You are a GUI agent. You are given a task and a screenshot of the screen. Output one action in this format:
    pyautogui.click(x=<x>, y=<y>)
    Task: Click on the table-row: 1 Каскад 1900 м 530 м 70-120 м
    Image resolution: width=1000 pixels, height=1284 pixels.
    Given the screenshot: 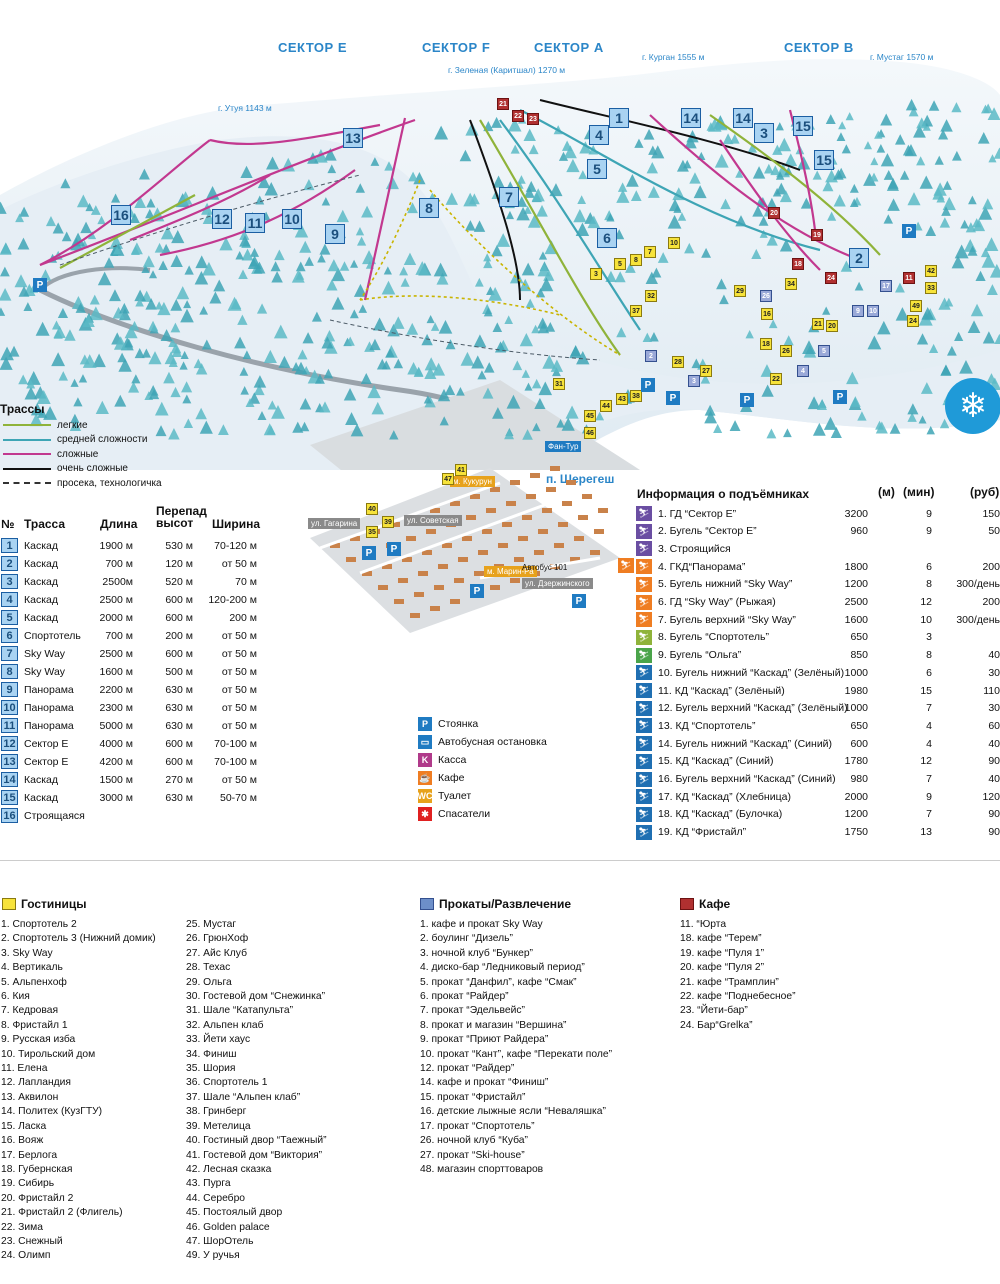 What is the action you would take?
    pyautogui.click(x=135, y=545)
    